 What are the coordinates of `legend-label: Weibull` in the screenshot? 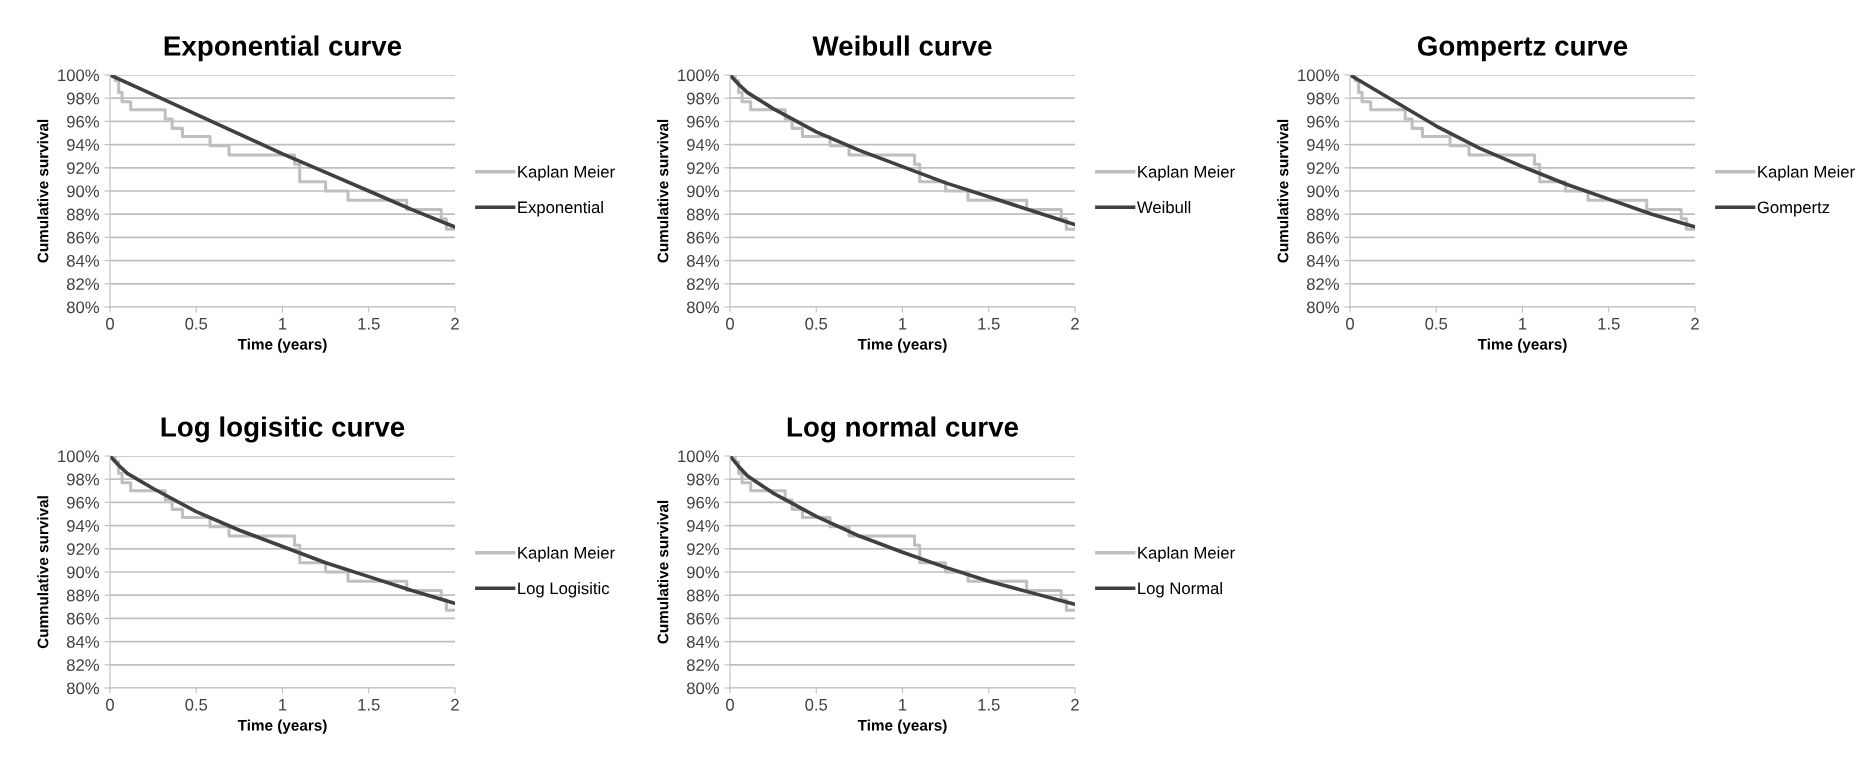 It's located at (1163, 207).